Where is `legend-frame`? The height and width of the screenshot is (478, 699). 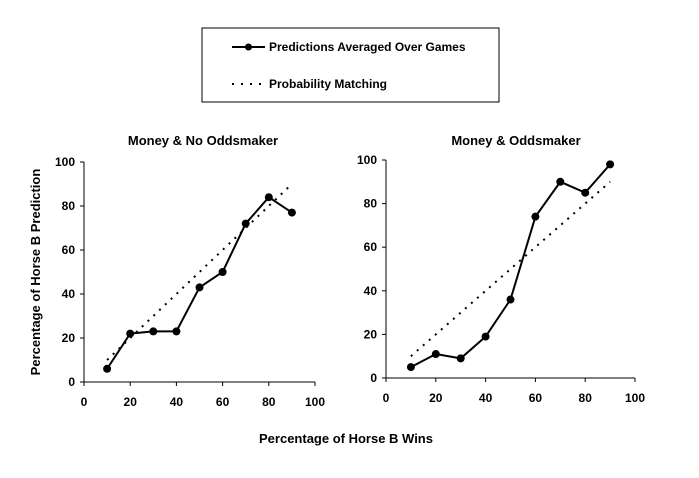
legend-frame is located at coordinates (350, 65).